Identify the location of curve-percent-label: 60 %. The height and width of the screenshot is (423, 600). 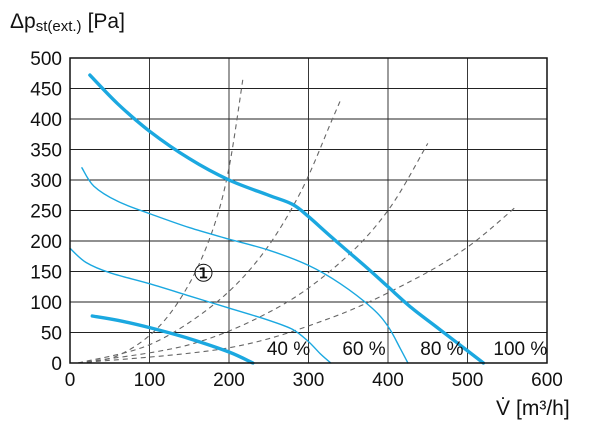
(363, 349).